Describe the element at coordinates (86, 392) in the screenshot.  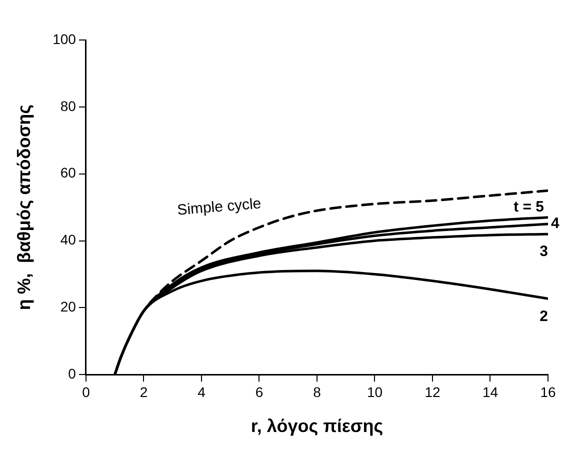
I see `x-tick-label: 0` at that location.